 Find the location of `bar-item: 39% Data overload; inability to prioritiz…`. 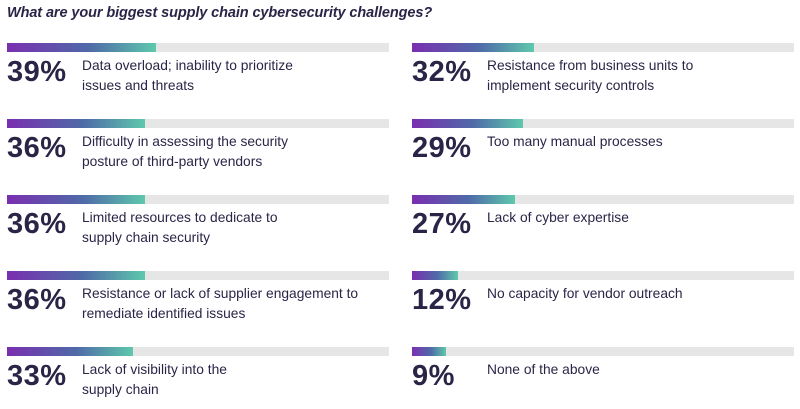

bar-item: 39% Data overload; inability to prioritiz… is located at coordinates (198, 74).